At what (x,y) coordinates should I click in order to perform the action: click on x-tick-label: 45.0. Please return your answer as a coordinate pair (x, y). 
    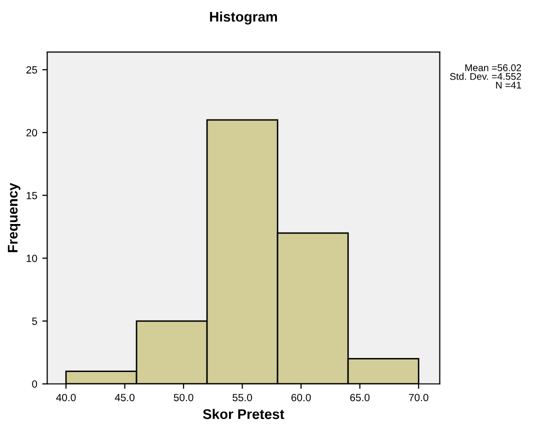
    Looking at the image, I should click on (124, 398).